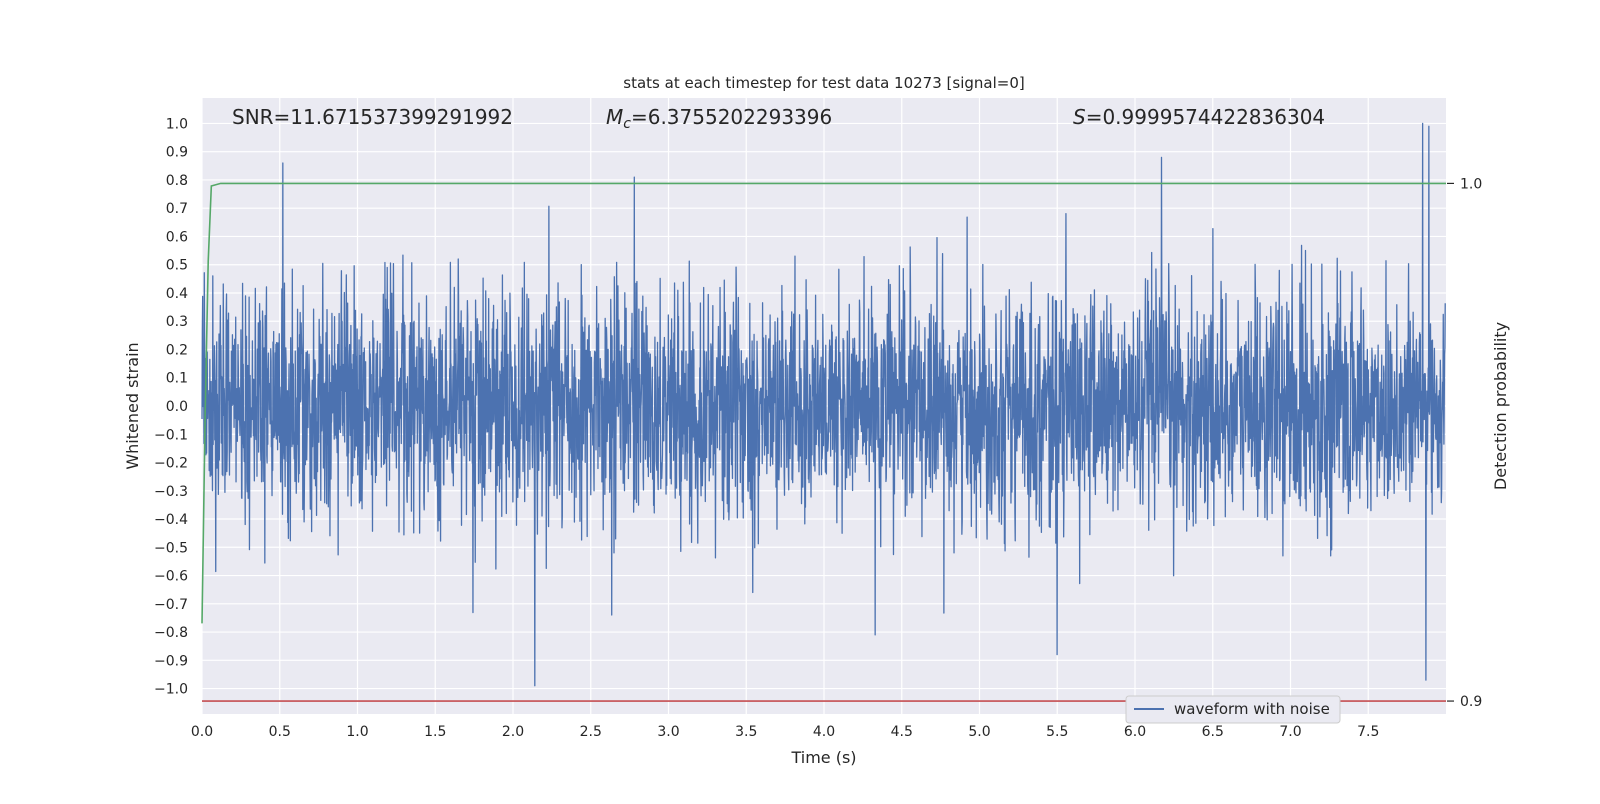 Image resolution: width=1600 pixels, height=804 pixels. I want to click on significance-value: =0.9999574422836304, so click(1205, 117).